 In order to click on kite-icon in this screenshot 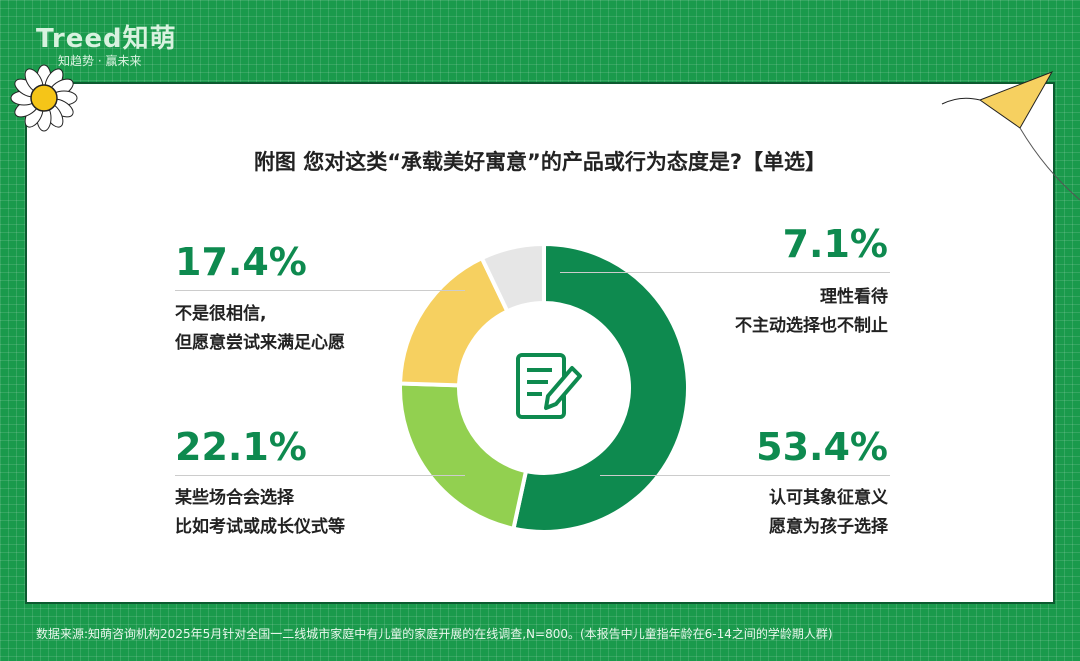, I will do `click(1010, 136)`.